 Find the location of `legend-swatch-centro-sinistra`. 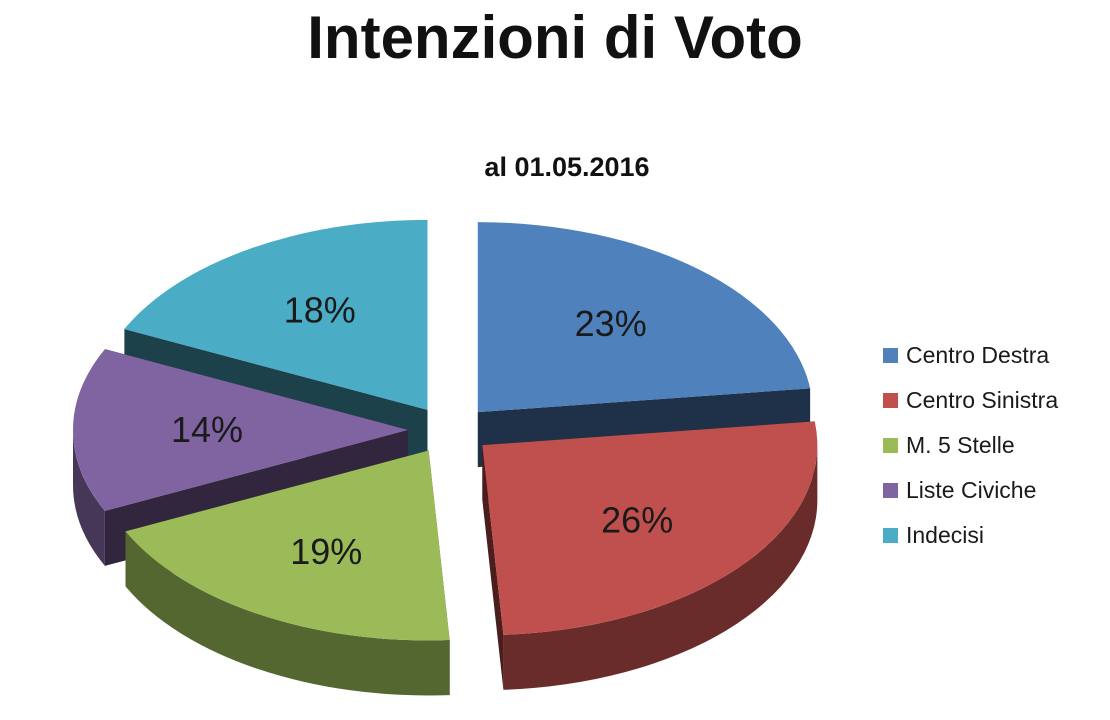

legend-swatch-centro-sinistra is located at coordinates (890, 400).